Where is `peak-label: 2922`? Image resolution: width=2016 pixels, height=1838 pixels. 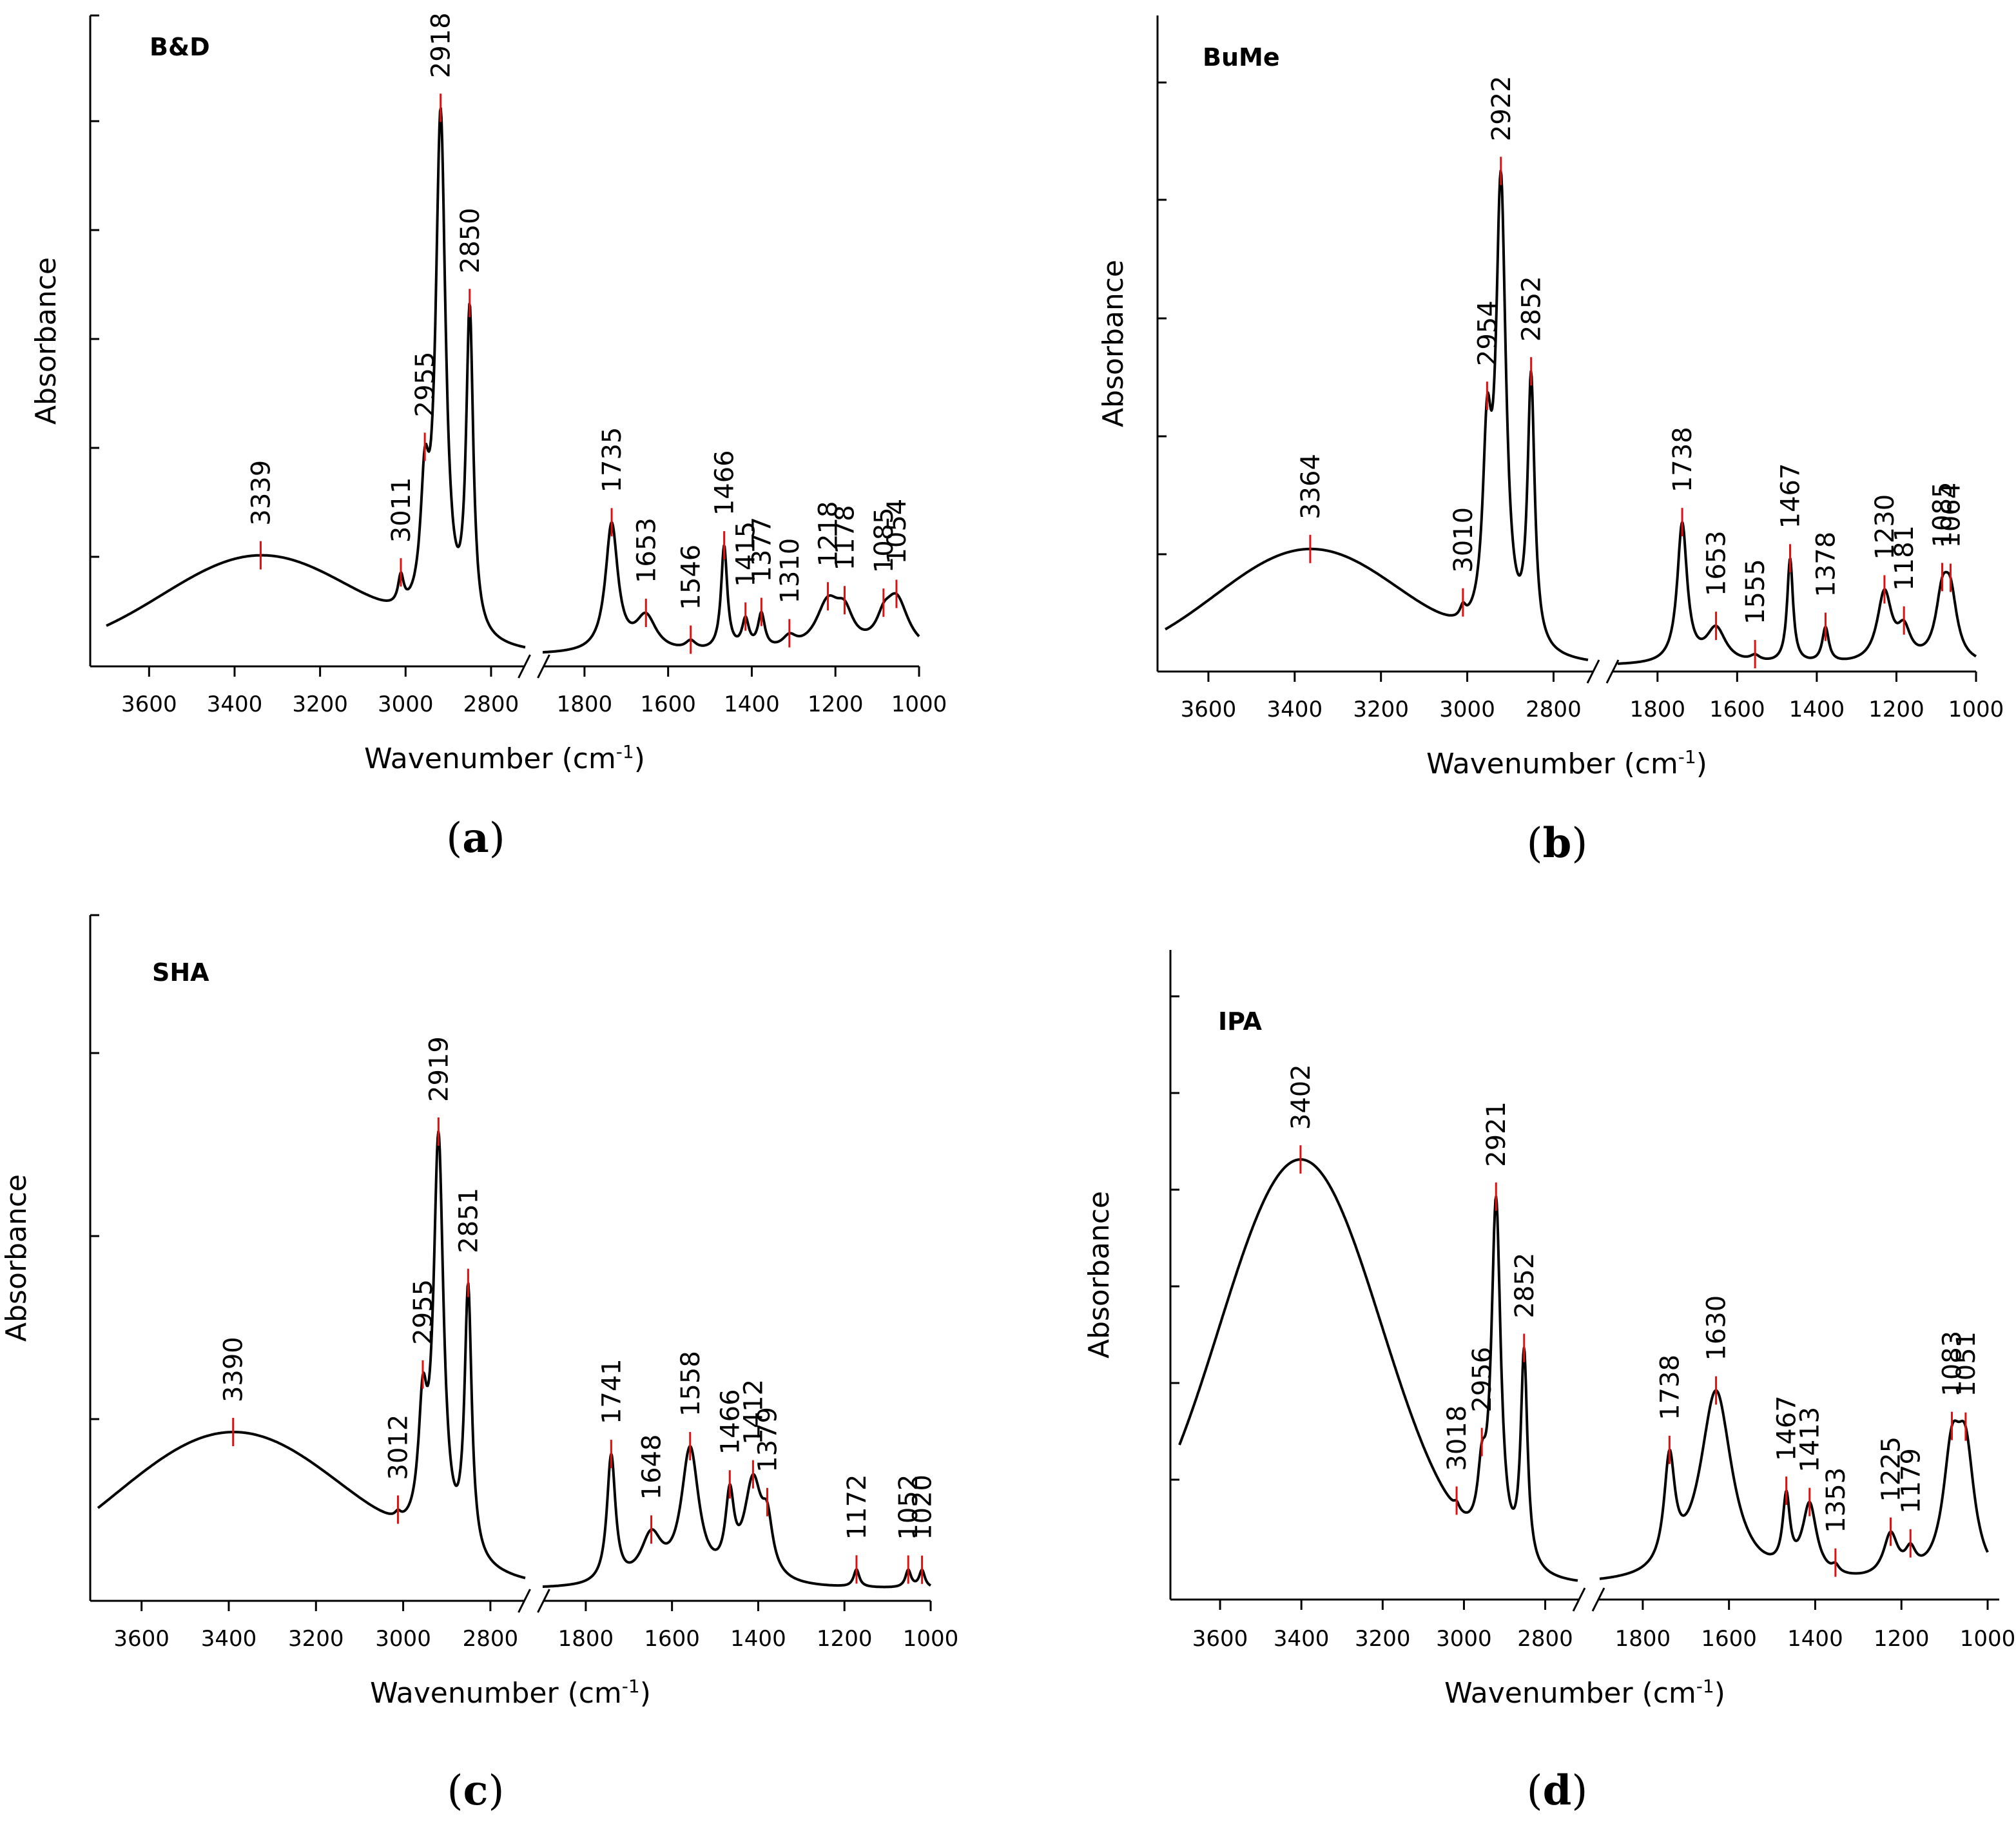 peak-label: 2922 is located at coordinates (1502, 108).